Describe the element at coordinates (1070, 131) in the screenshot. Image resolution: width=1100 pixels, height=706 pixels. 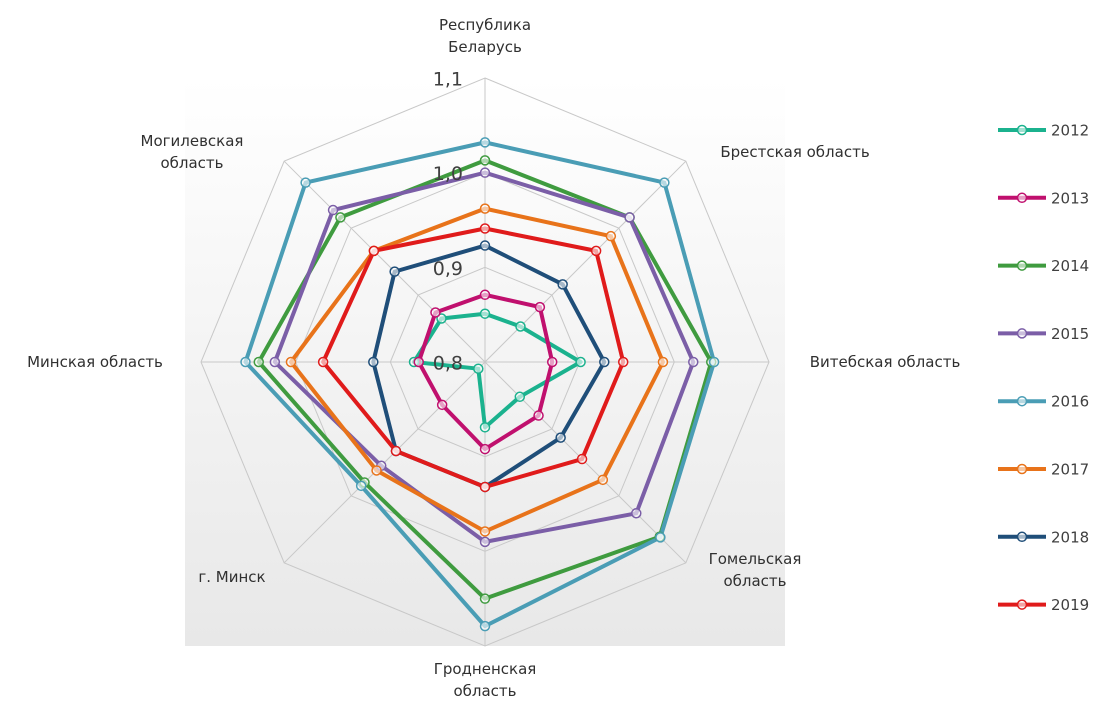
I see `legend-label: 2012` at that location.